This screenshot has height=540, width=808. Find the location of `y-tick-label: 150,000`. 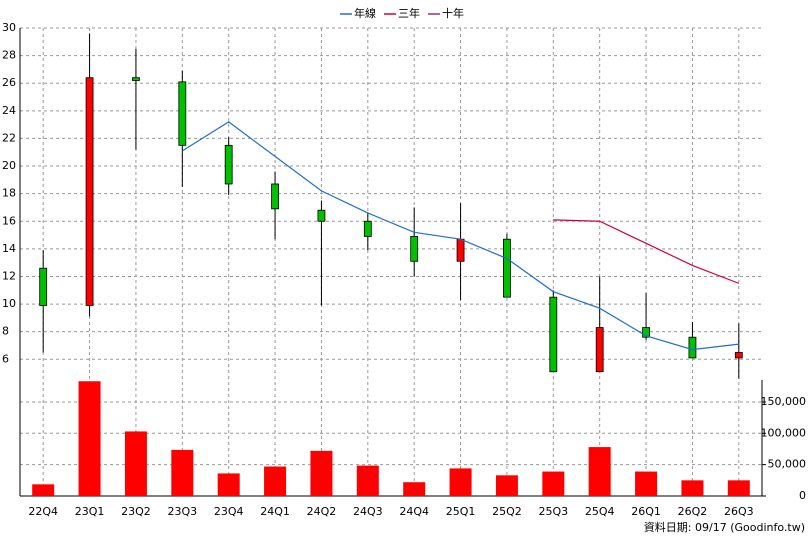

y-tick-label: 150,000 is located at coordinates (784, 401).